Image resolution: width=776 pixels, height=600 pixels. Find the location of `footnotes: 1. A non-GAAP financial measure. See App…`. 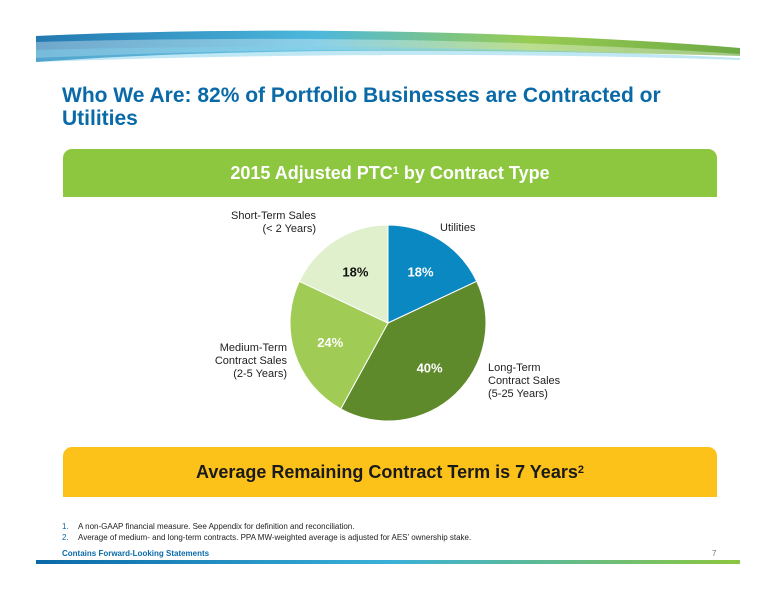

footnotes: 1. A non-GAAP financial measure. See App… is located at coordinates (392, 532).